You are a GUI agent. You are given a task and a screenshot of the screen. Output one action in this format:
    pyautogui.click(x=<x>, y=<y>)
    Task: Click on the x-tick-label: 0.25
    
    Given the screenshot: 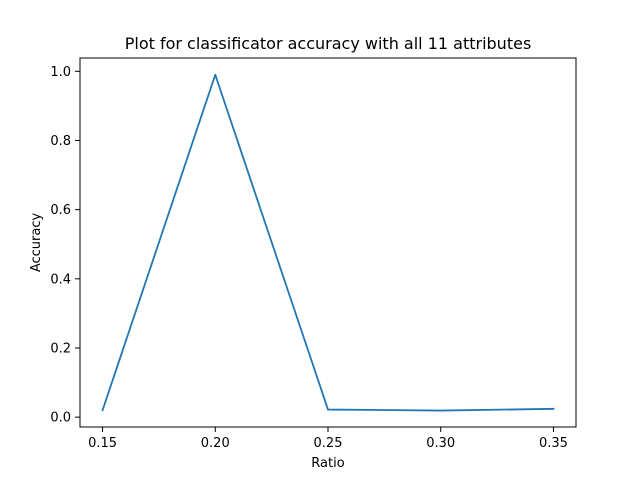 What is the action you would take?
    pyautogui.click(x=328, y=443)
    